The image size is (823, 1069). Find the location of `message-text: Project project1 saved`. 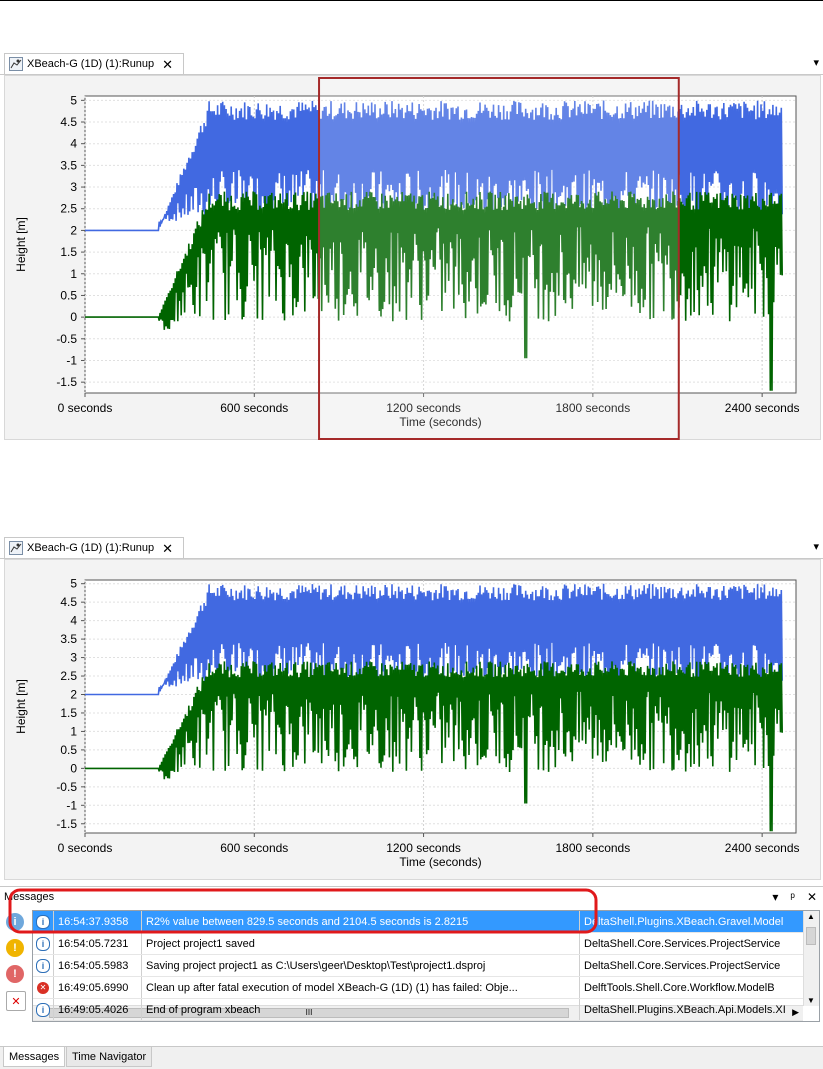

message-text: Project project1 saved is located at coordinates (360, 943).